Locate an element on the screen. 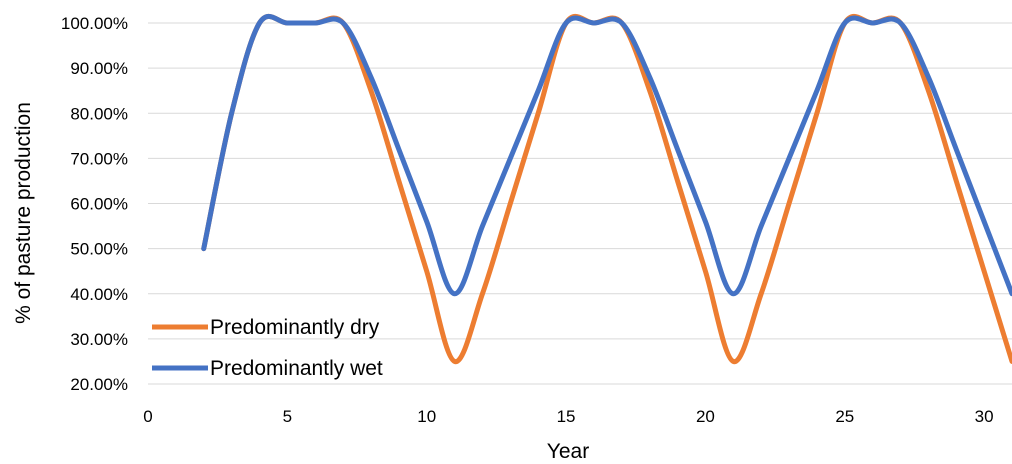 The width and height of the screenshot is (1012, 464). x-tick-label: 0 is located at coordinates (147, 416).